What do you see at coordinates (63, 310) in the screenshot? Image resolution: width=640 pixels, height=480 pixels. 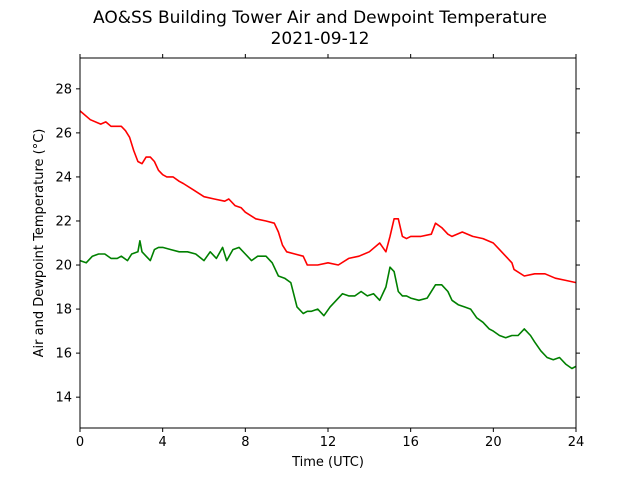 I see `y-tick-label: 18` at bounding box center [63, 310].